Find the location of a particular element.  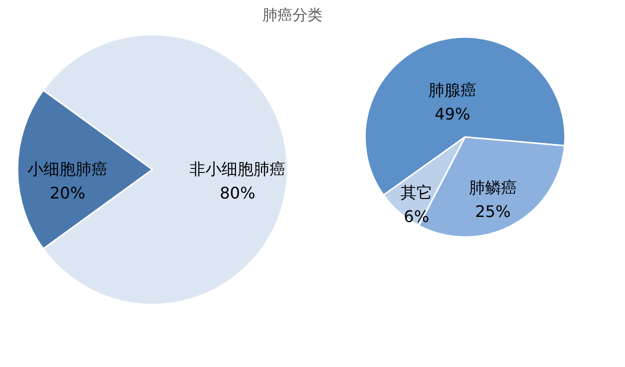

slice-label: 其它 is located at coordinates (416, 192).